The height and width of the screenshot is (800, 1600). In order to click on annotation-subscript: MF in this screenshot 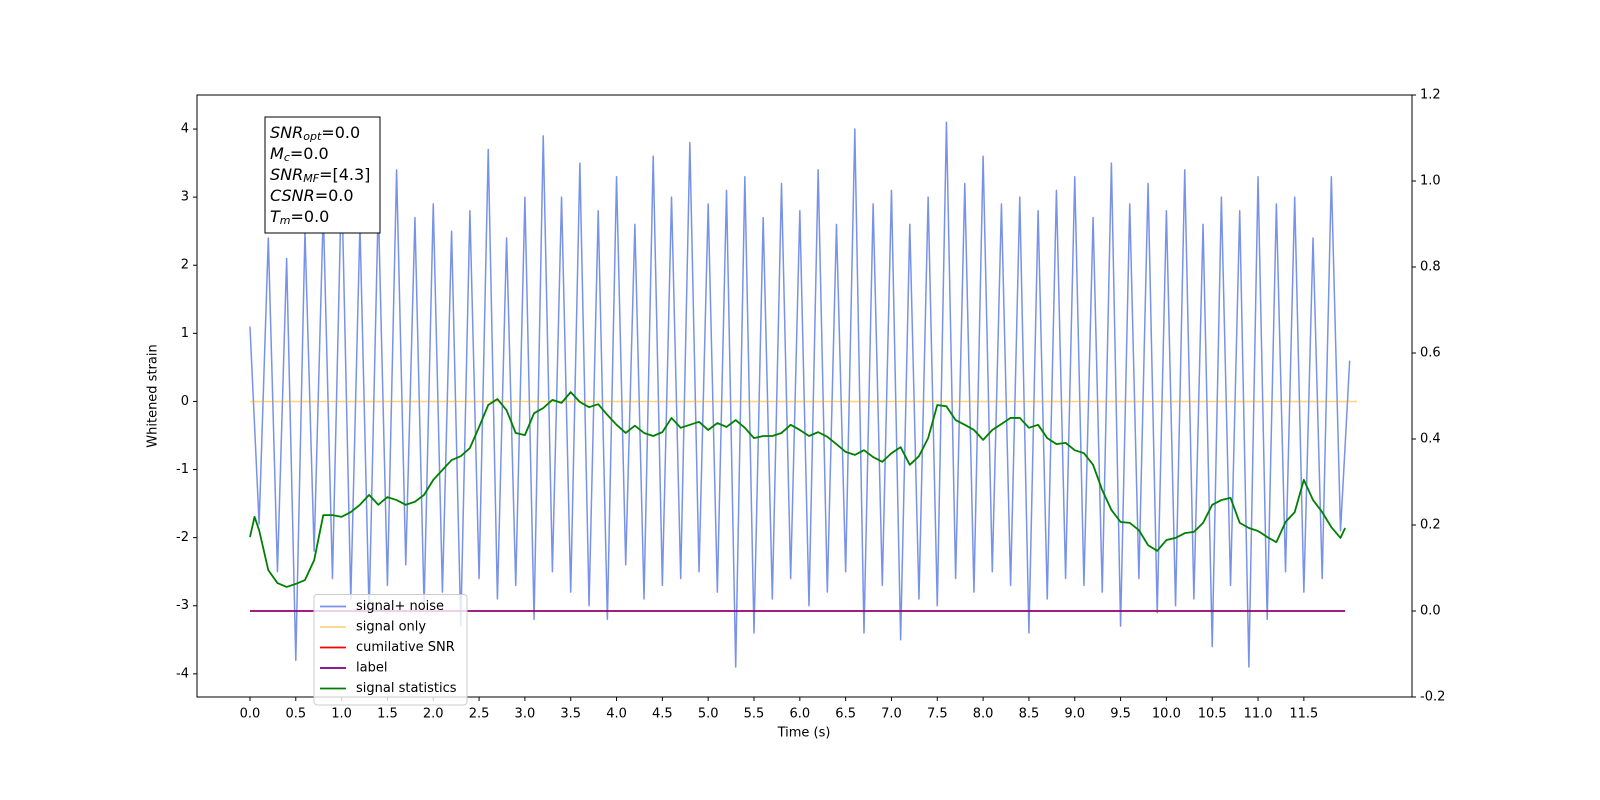, I will do `click(311, 178)`.